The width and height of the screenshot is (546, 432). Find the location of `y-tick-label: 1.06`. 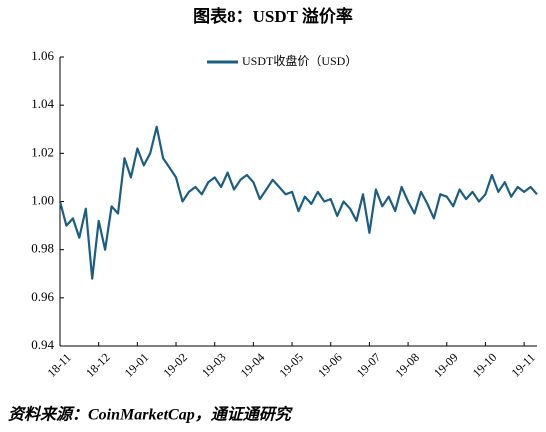

y-tick-label: 1.06 is located at coordinates (42, 55).